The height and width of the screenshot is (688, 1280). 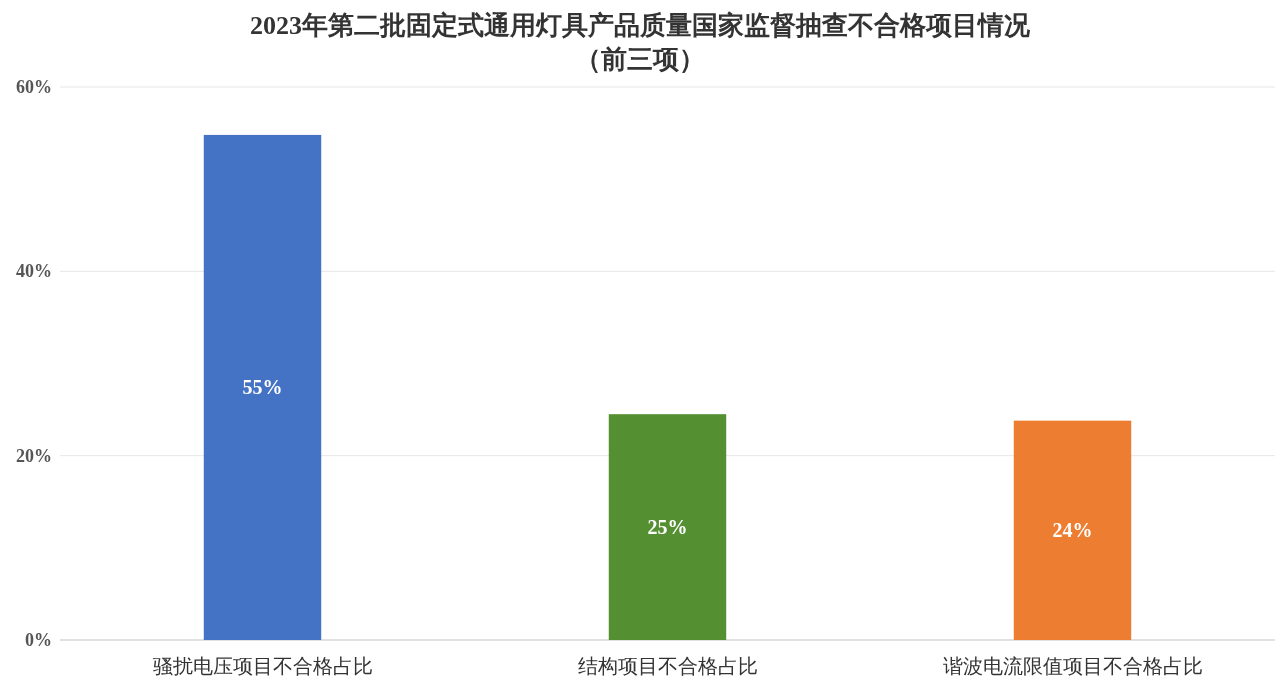 I want to click on y-tick-label: 0%, so click(x=38, y=640).